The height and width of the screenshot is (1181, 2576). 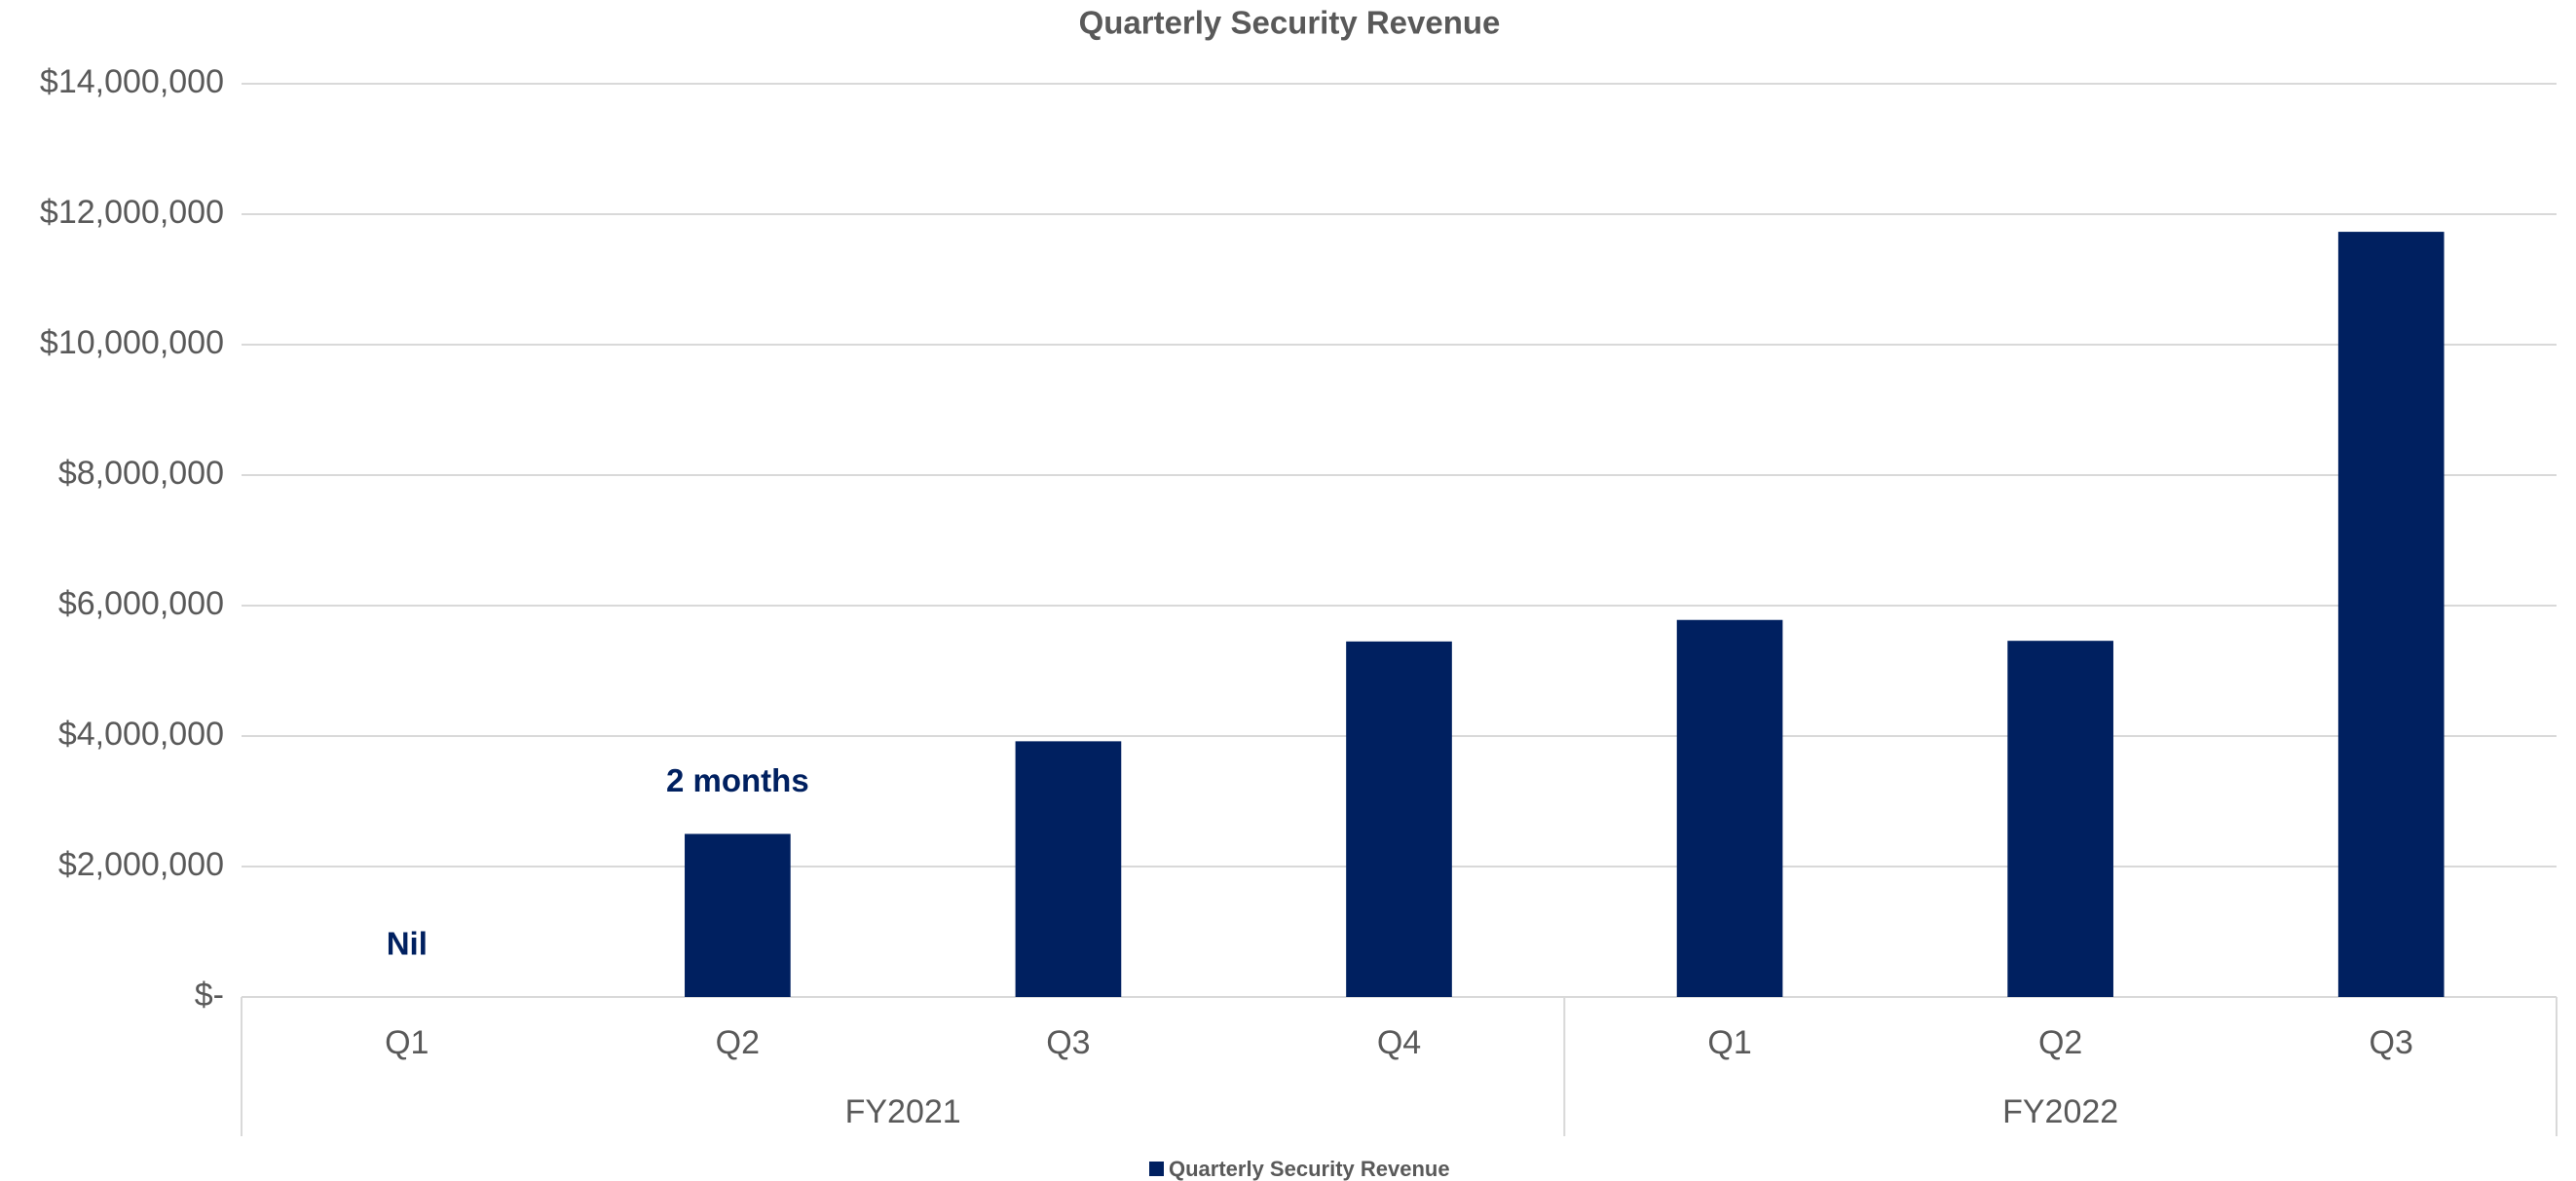 I want to click on y-tick-label: $2,000,000, so click(x=141, y=864).